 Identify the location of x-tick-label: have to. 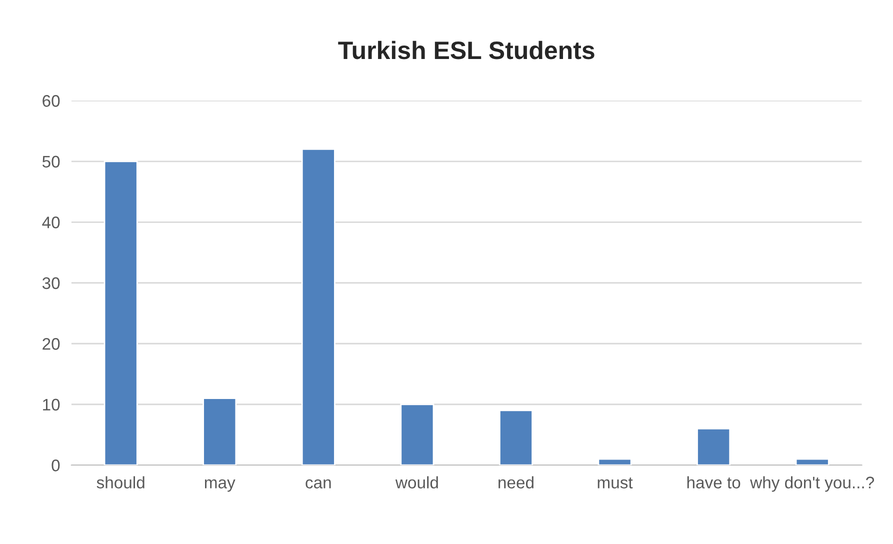
(713, 482).